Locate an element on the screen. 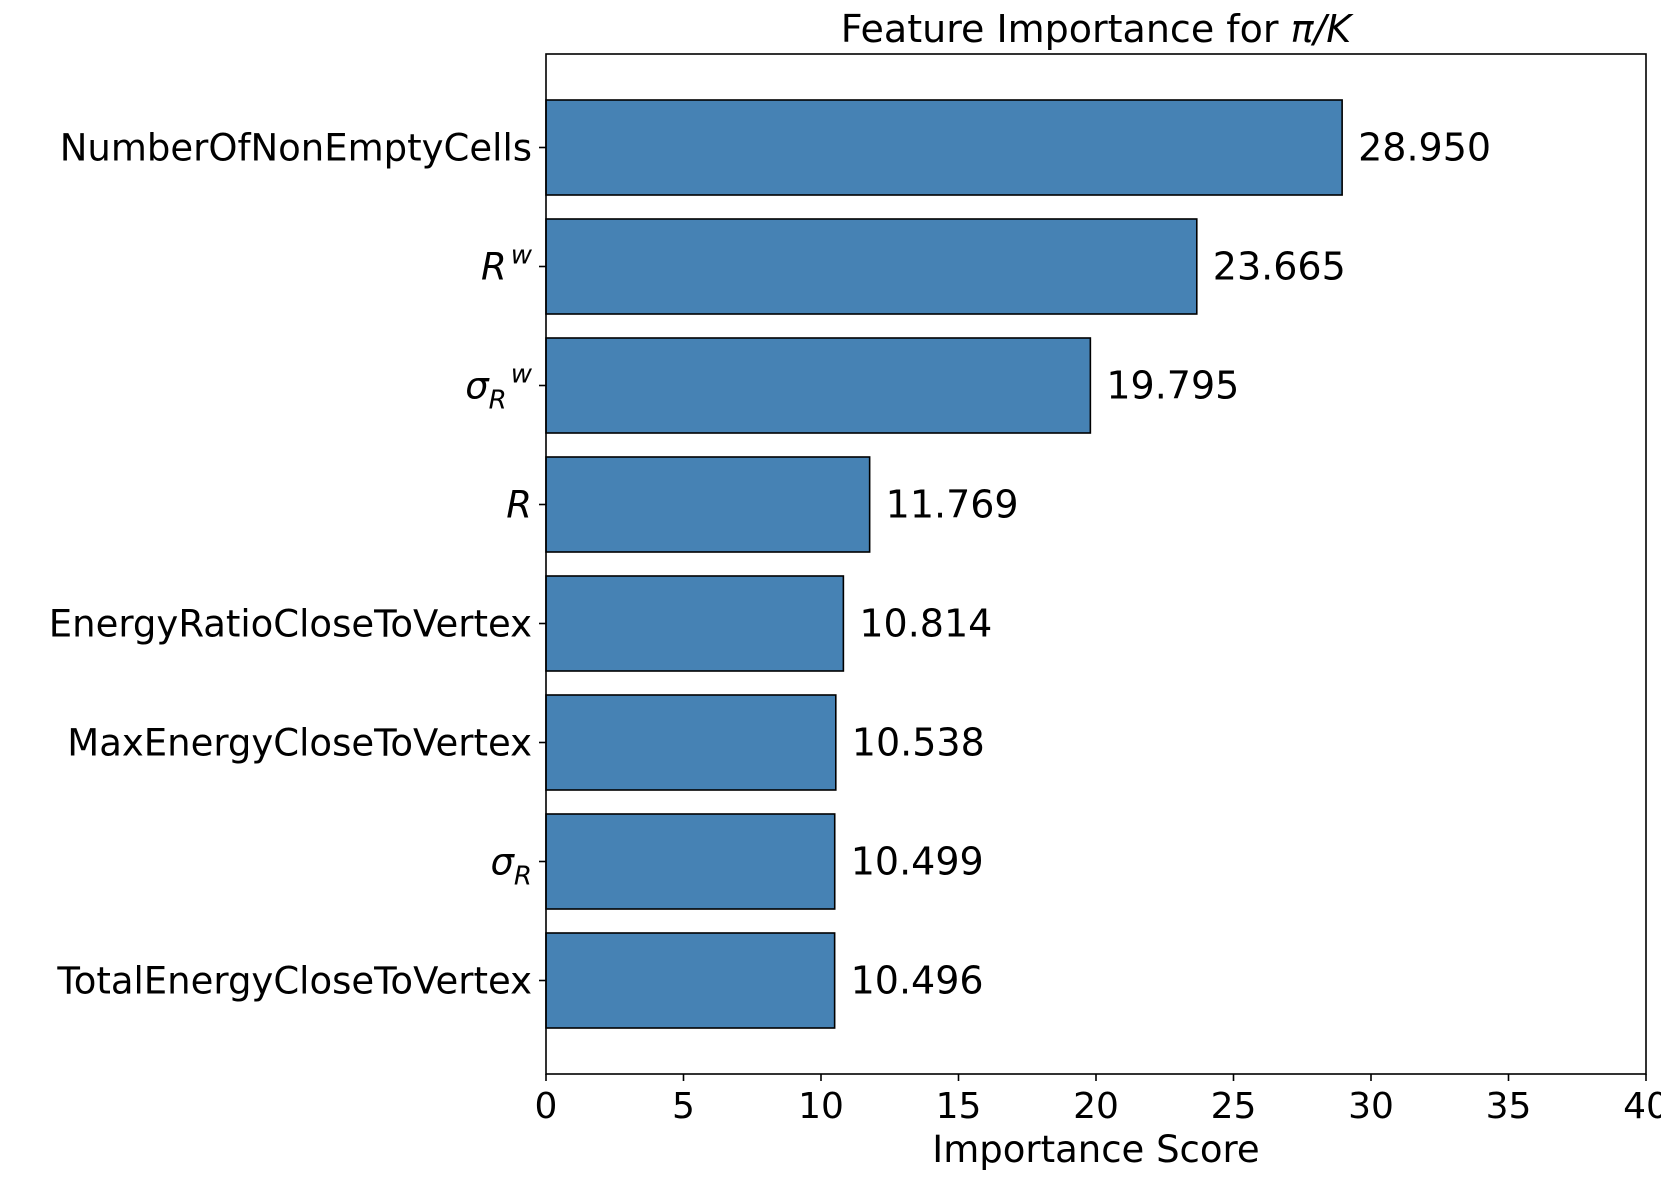 The image size is (1661, 1177). x-tick-label: 5 is located at coordinates (683, 1106).